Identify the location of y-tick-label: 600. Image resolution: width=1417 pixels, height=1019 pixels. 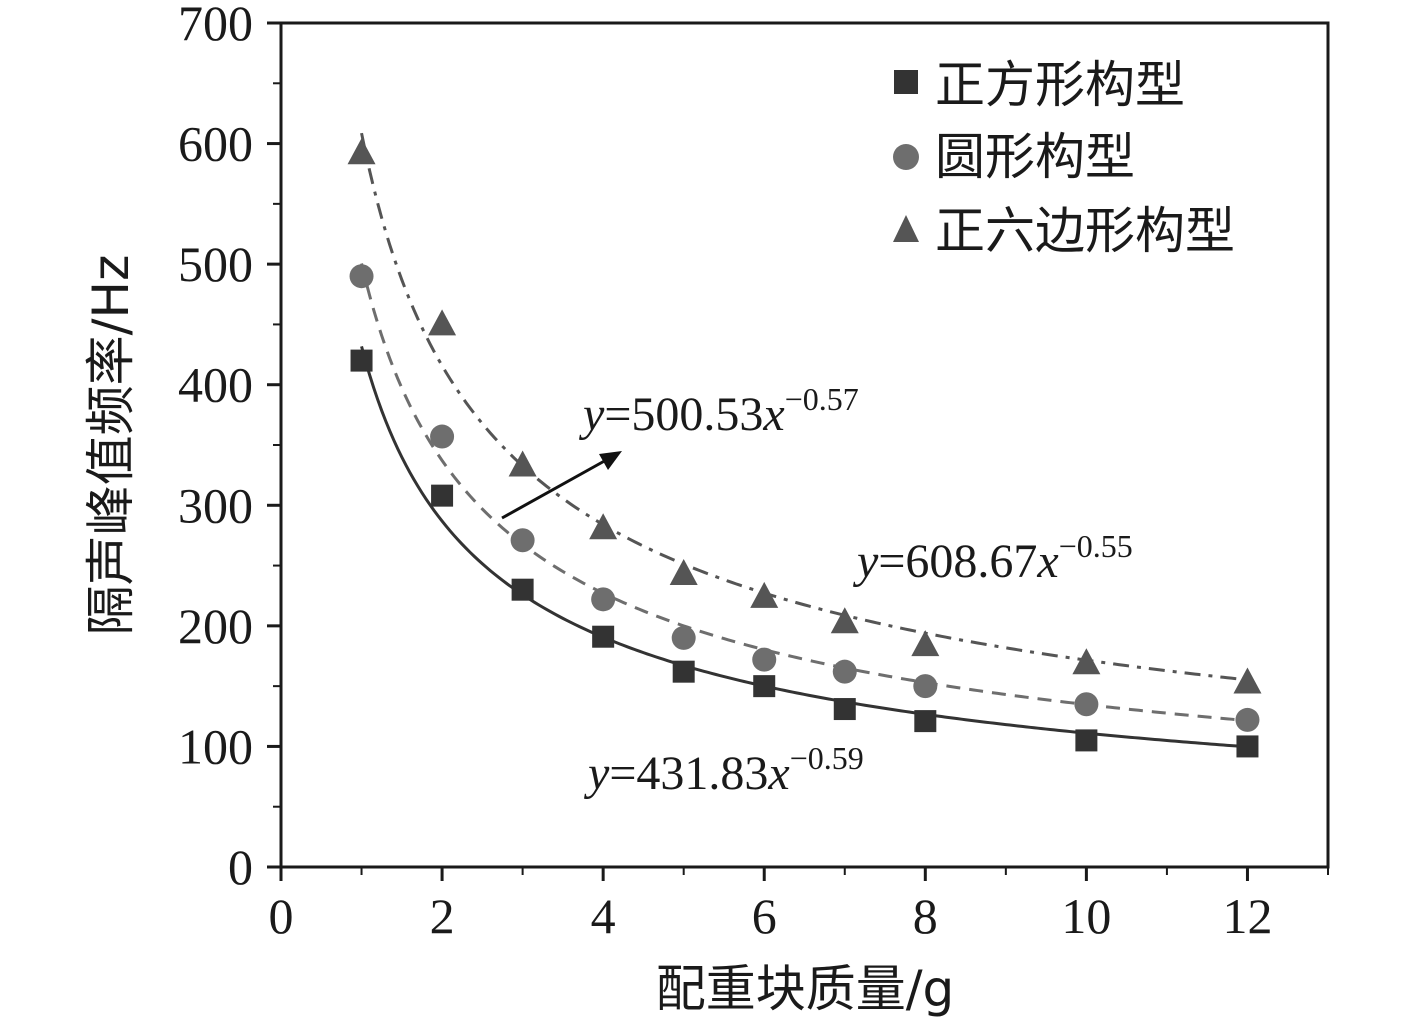
(215, 144).